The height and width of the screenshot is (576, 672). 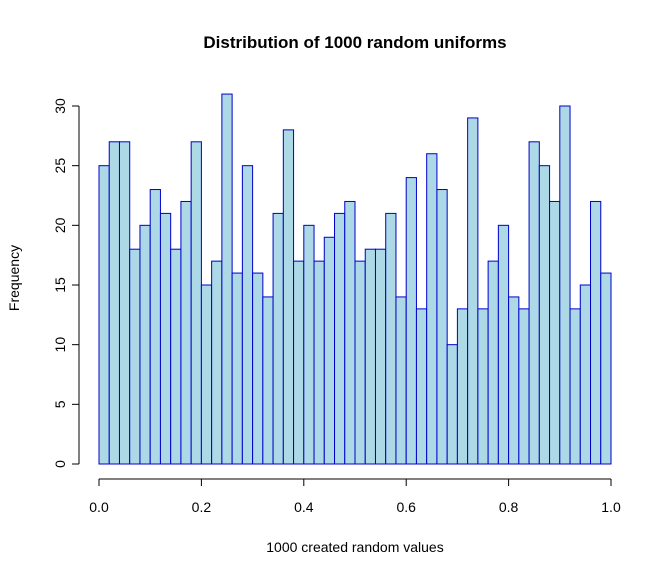 I want to click on x-tick-label-3: 0.6, so click(x=406, y=507).